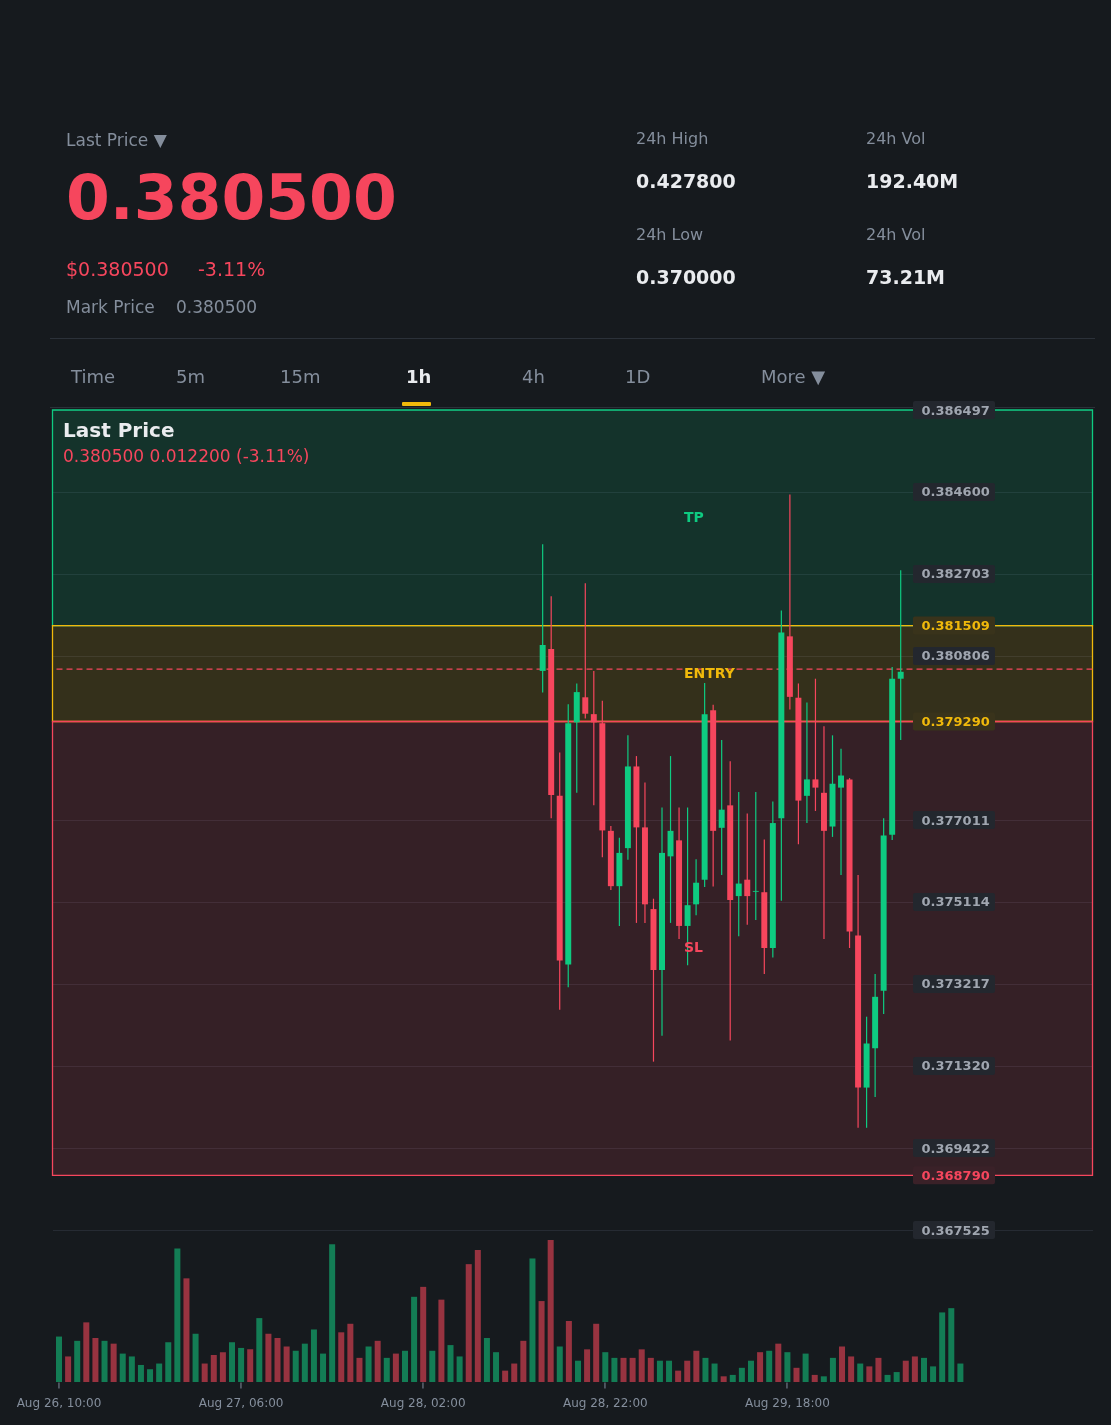 The width and height of the screenshot is (1111, 1425). I want to click on text: 24h Low, so click(670, 235).